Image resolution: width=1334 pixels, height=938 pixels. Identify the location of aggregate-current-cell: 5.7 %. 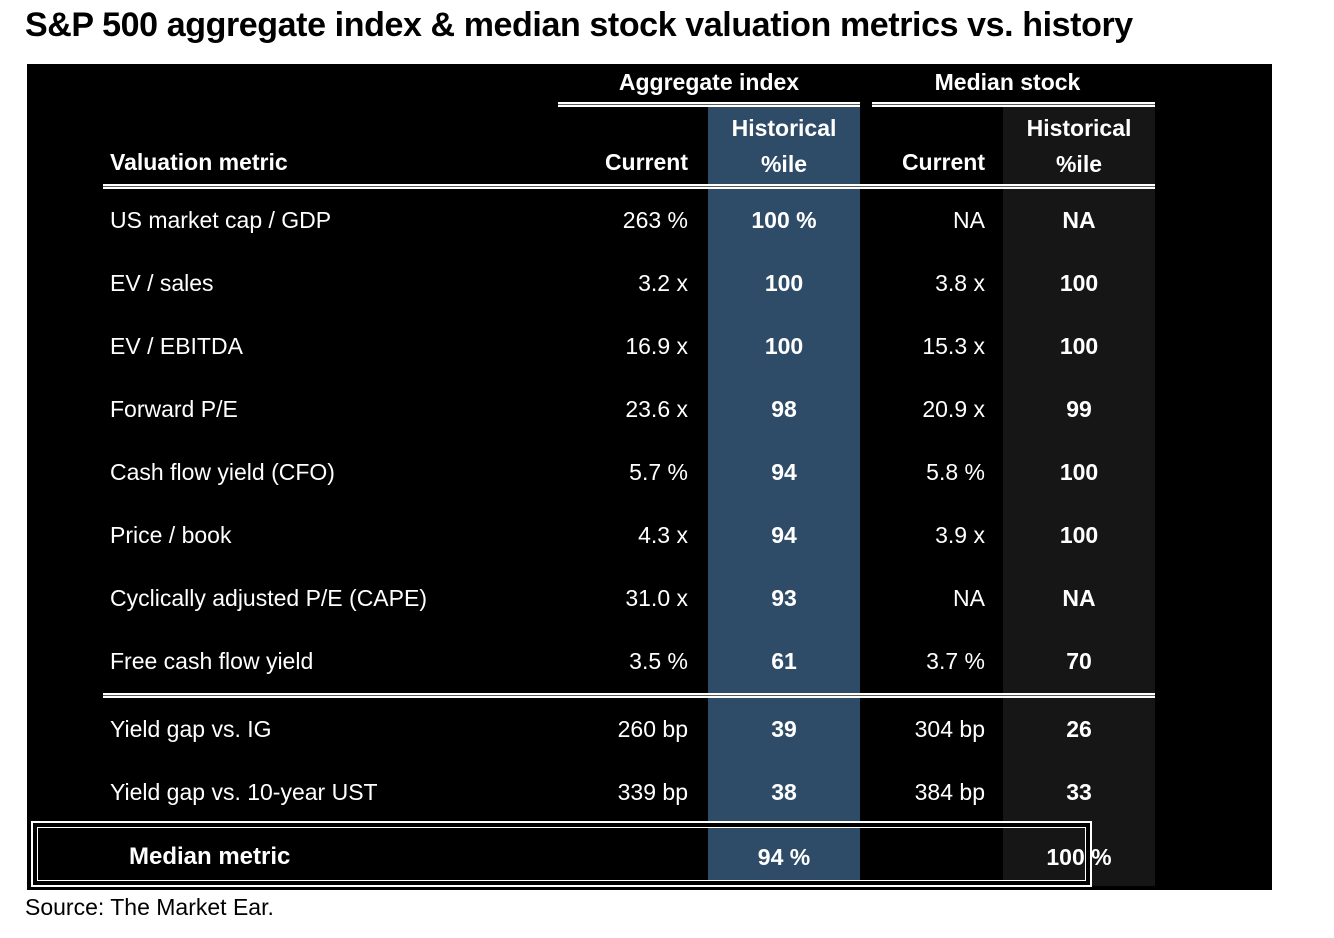
(658, 472).